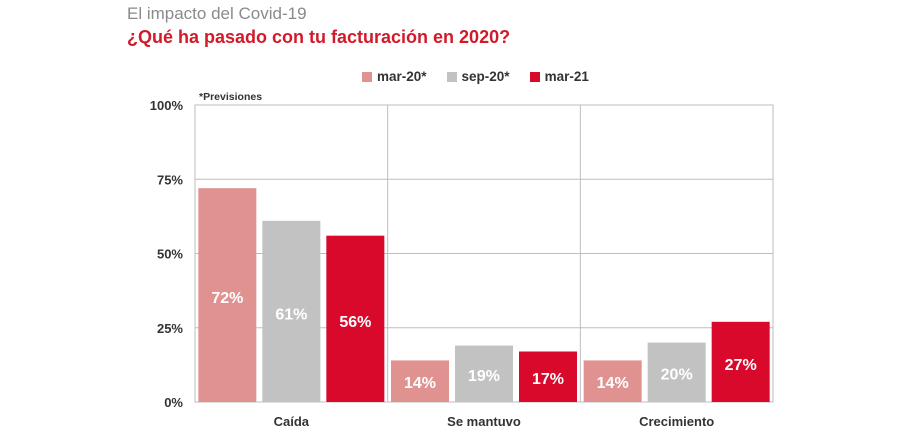 The width and height of the screenshot is (900, 433). I want to click on bar-value-label: 27%, so click(741, 365).